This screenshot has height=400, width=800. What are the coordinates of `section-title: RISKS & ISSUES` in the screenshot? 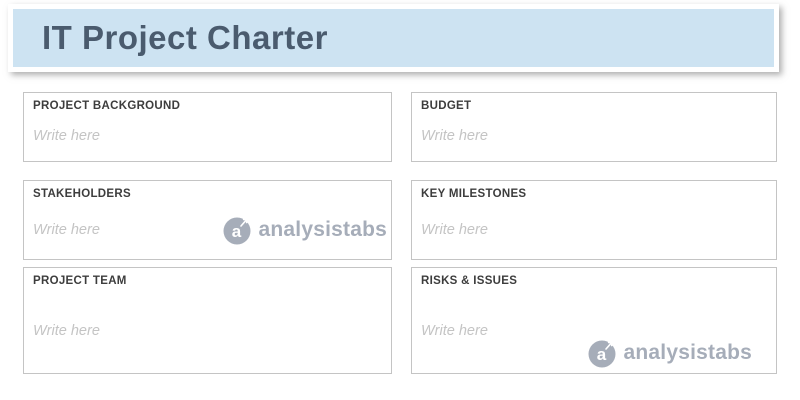 It's located at (469, 281).